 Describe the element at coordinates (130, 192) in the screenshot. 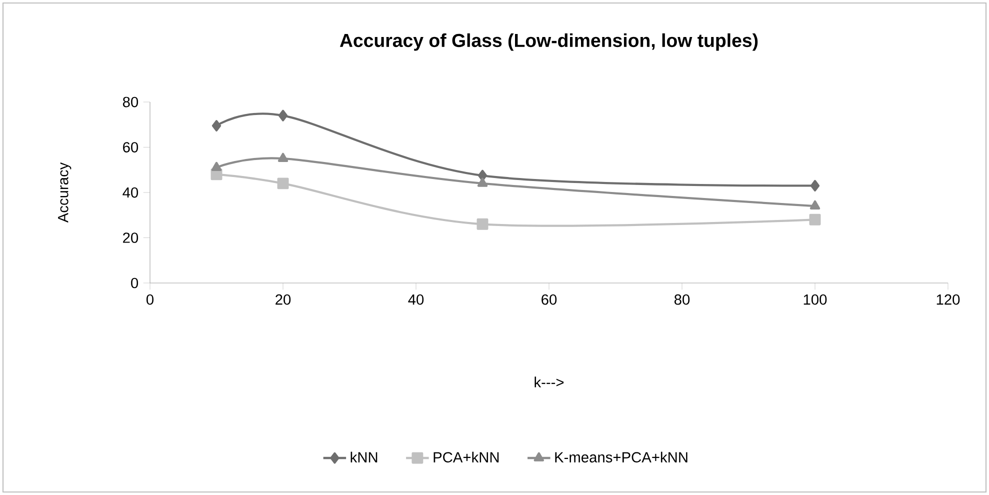

I see `y-tick-label: 40` at that location.